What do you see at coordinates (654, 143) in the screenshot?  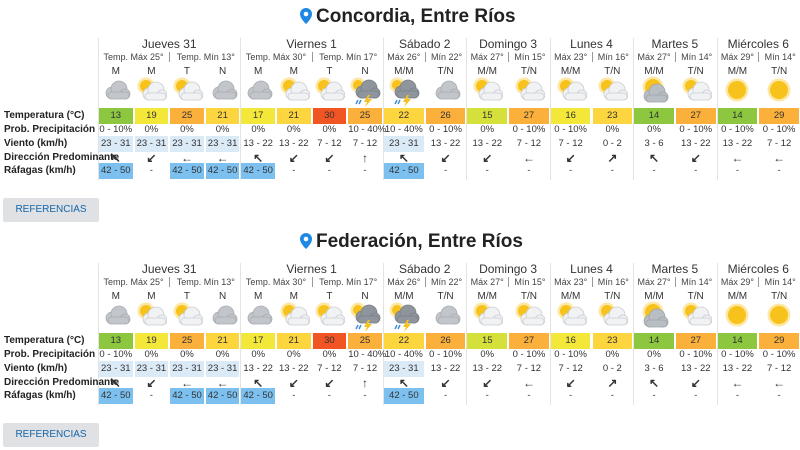 I see `wind-cell: 3 - 6` at bounding box center [654, 143].